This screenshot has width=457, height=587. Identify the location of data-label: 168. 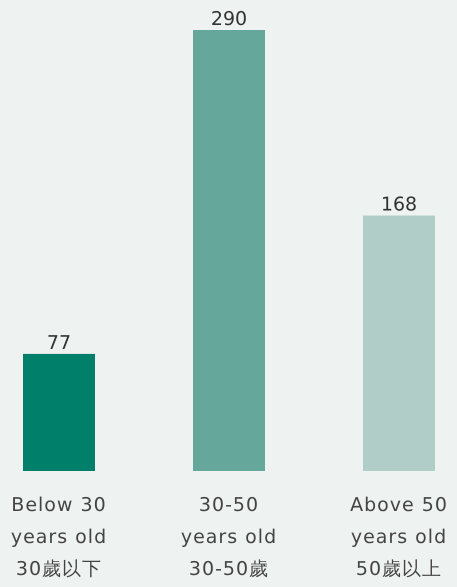
(399, 205).